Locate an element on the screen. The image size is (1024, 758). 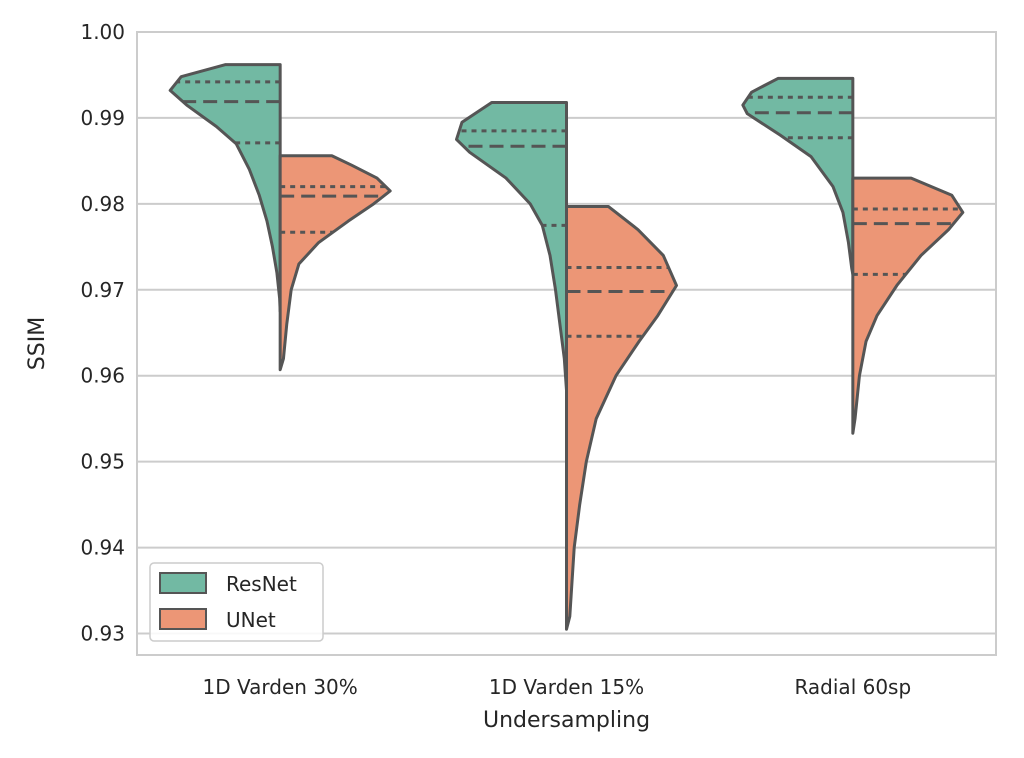
y-tick-label: 0.97 is located at coordinates (102, 290).